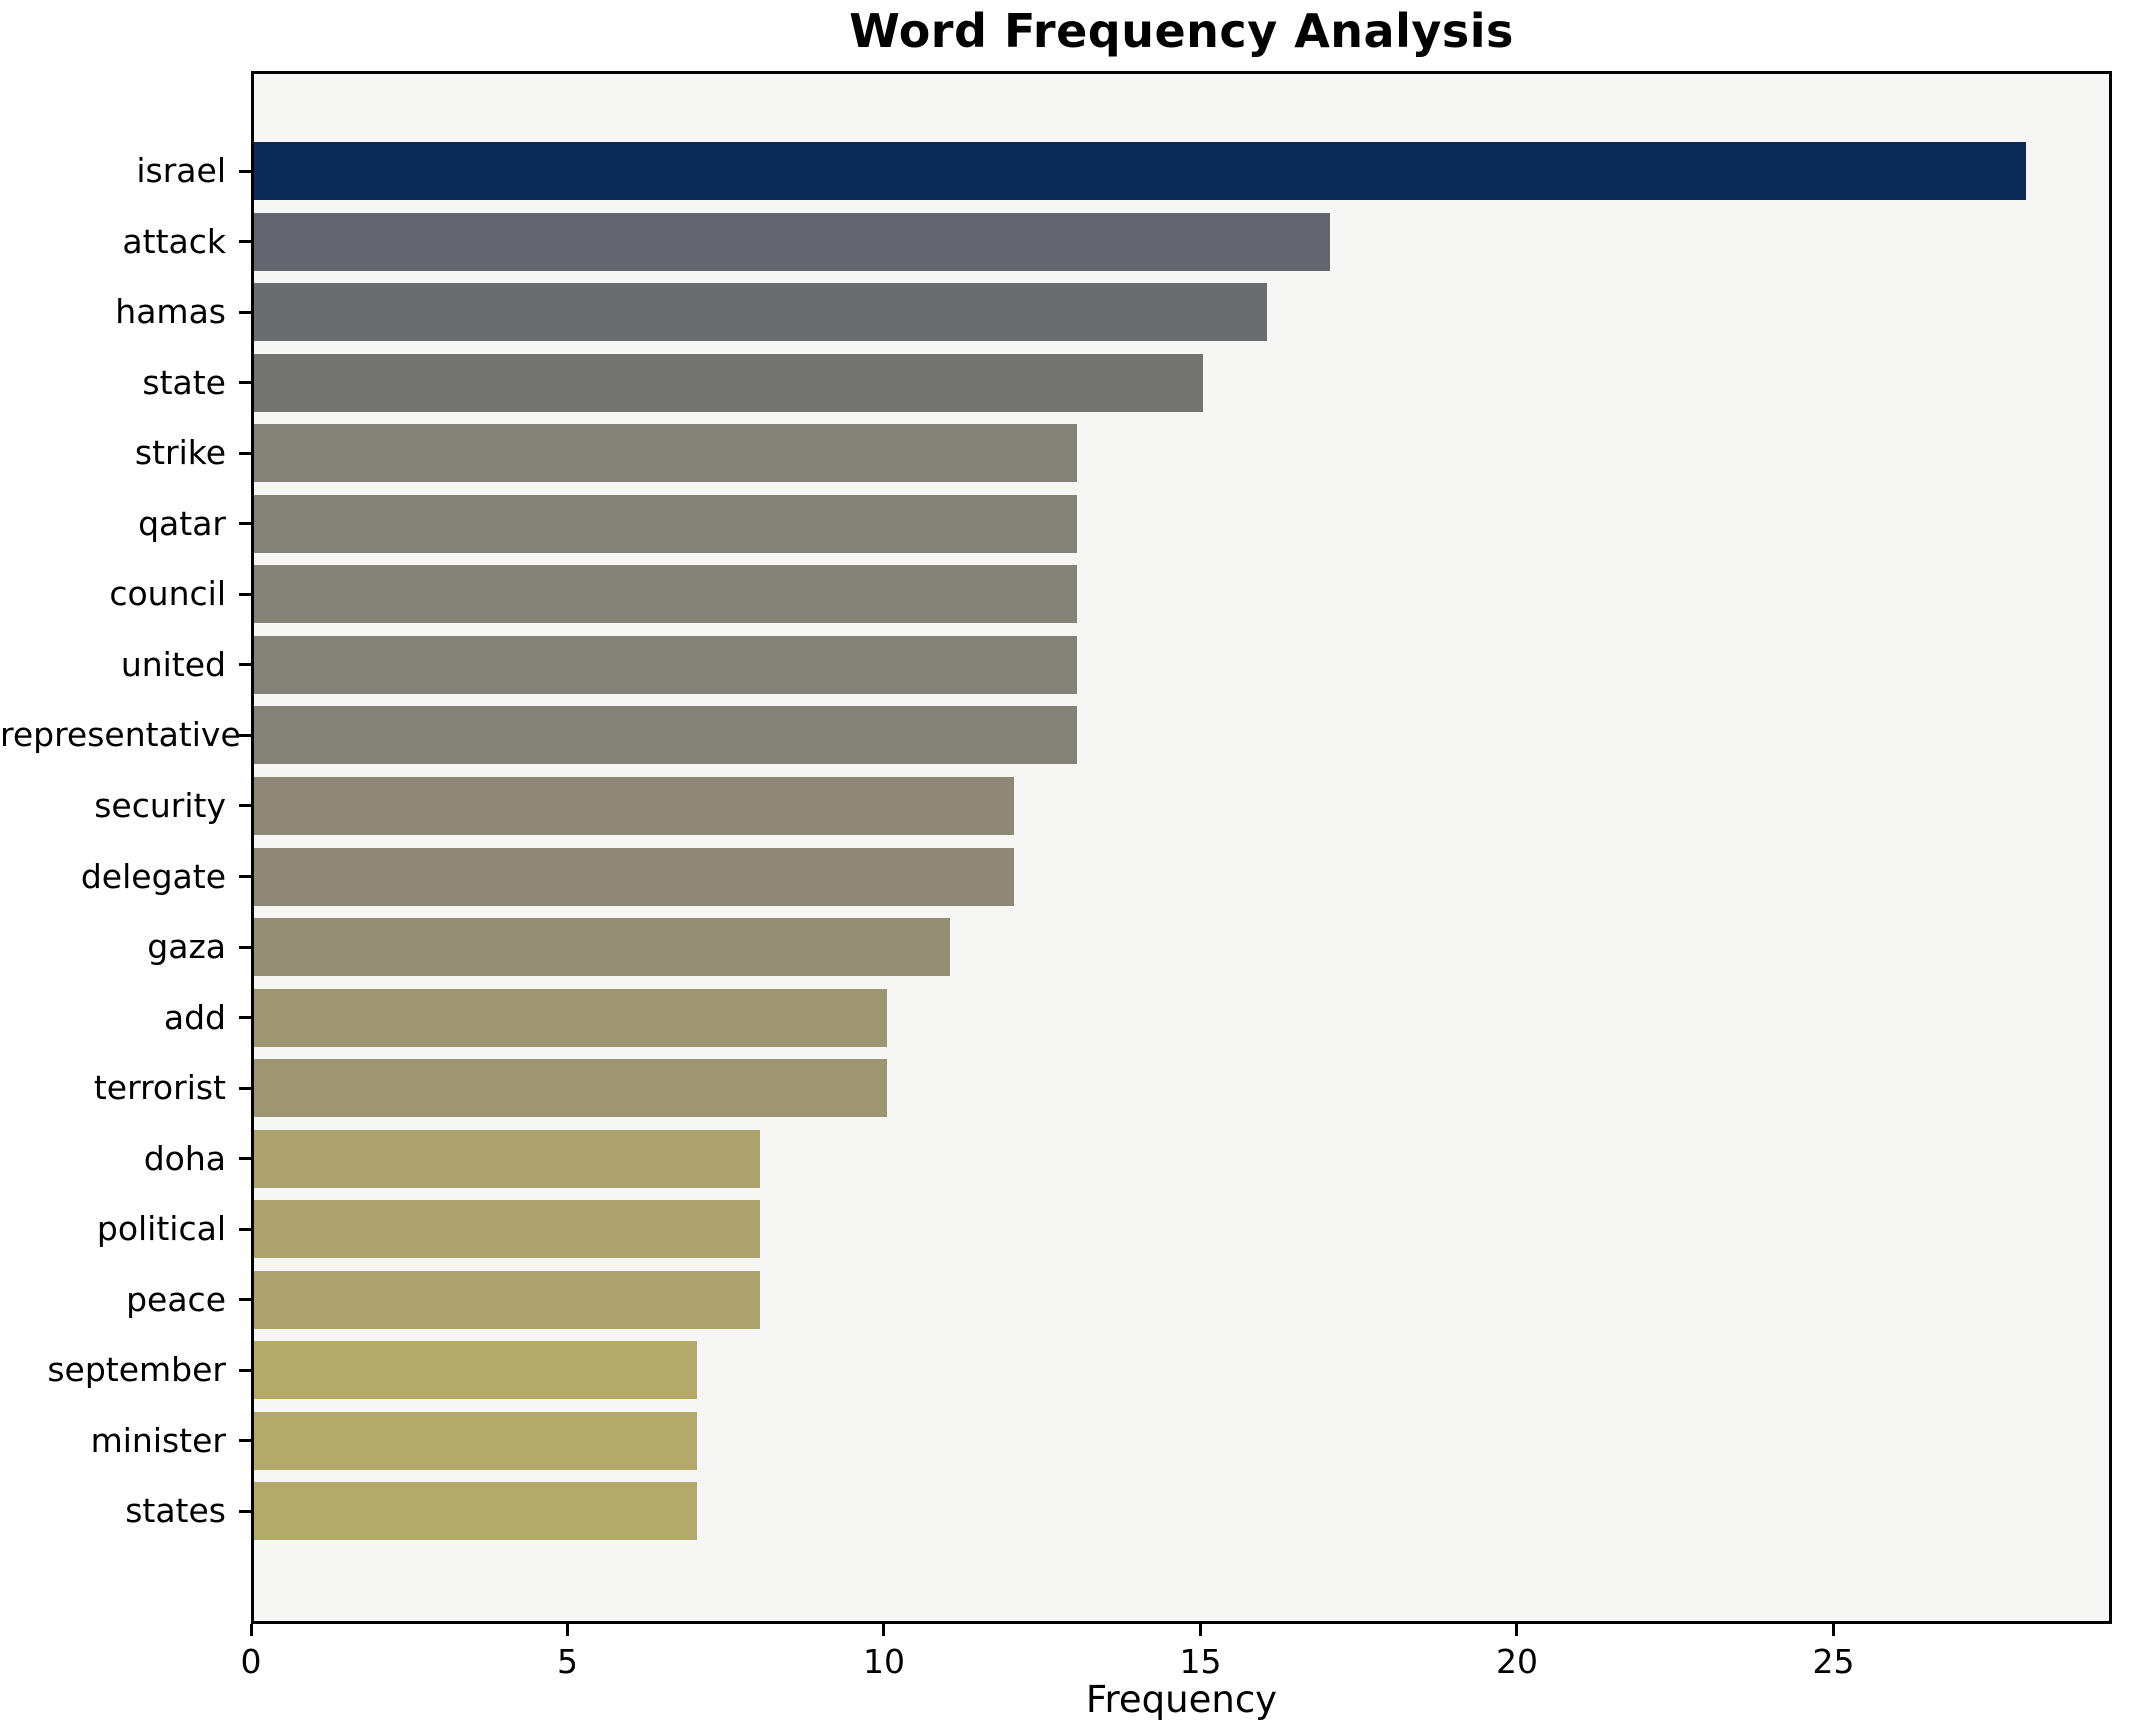 The width and height of the screenshot is (2130, 1722). What do you see at coordinates (570, 1088) in the screenshot?
I see `bar-terrorist` at bounding box center [570, 1088].